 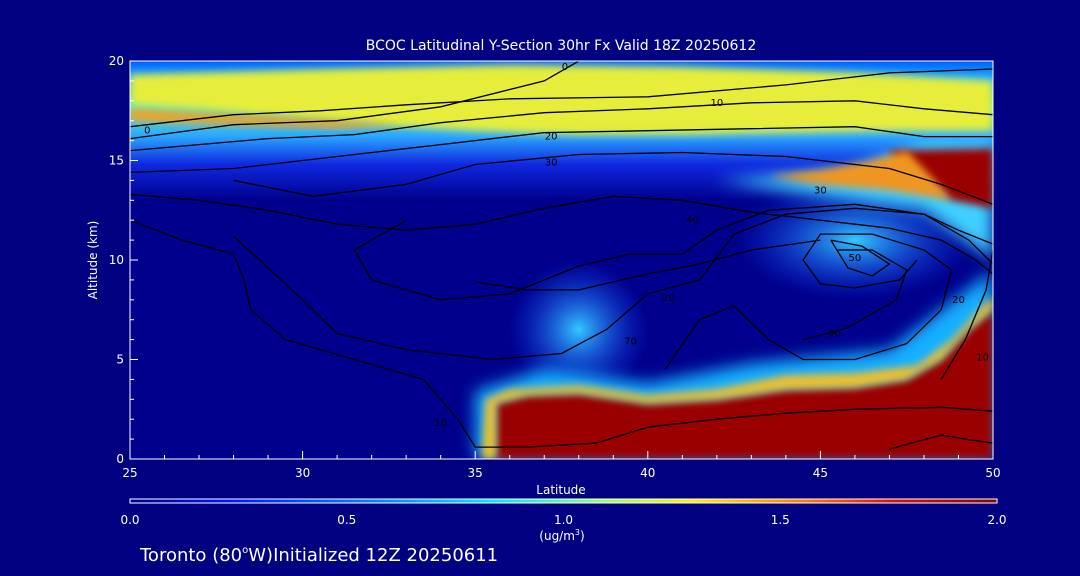 I want to click on x-tick-label: 40, so click(x=647, y=473).